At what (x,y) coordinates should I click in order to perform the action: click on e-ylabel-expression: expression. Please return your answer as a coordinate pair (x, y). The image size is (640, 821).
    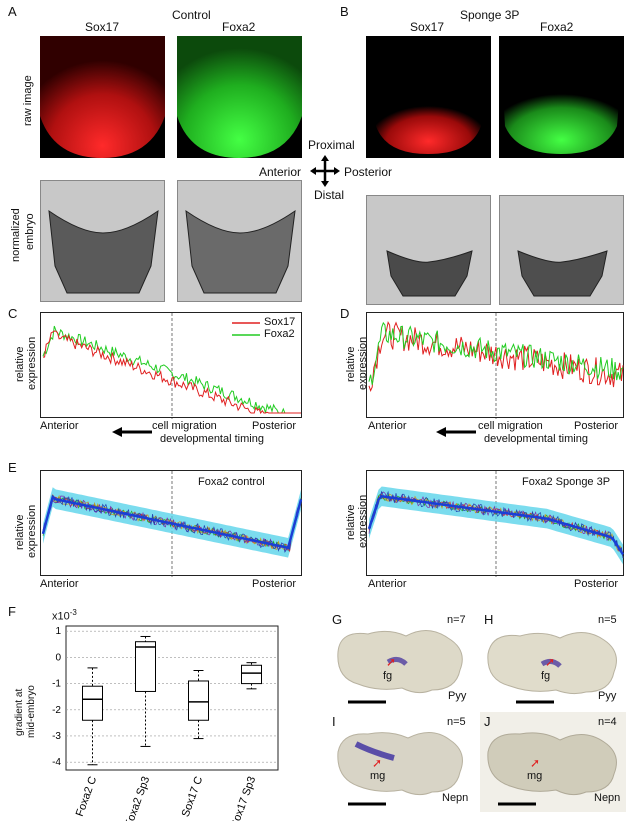
    Looking at the image, I should click on (32, 531).